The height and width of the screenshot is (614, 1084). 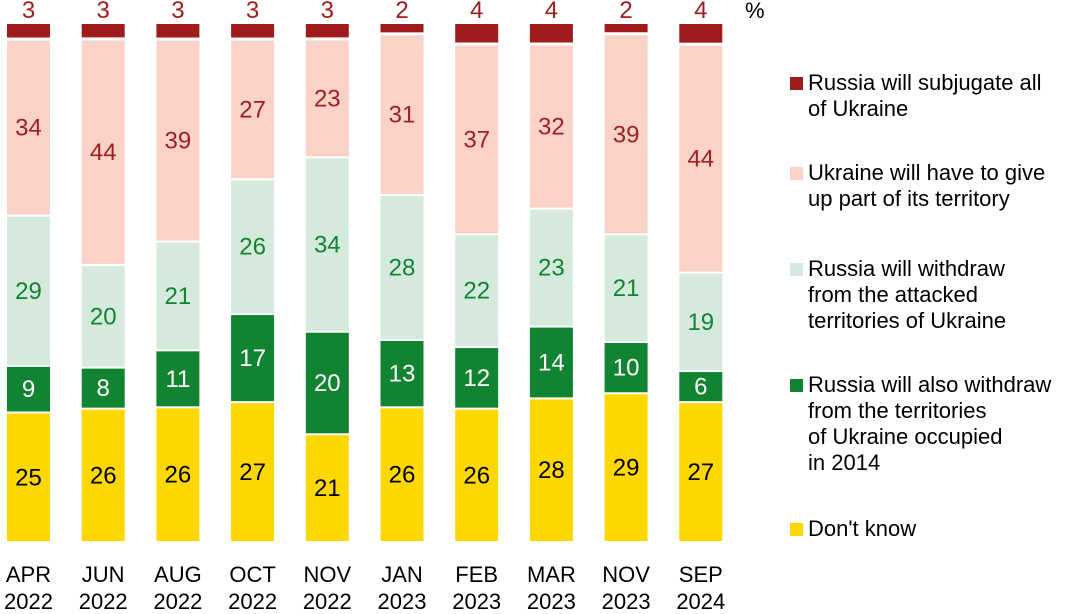 I want to click on data-label: 37, so click(x=476, y=139).